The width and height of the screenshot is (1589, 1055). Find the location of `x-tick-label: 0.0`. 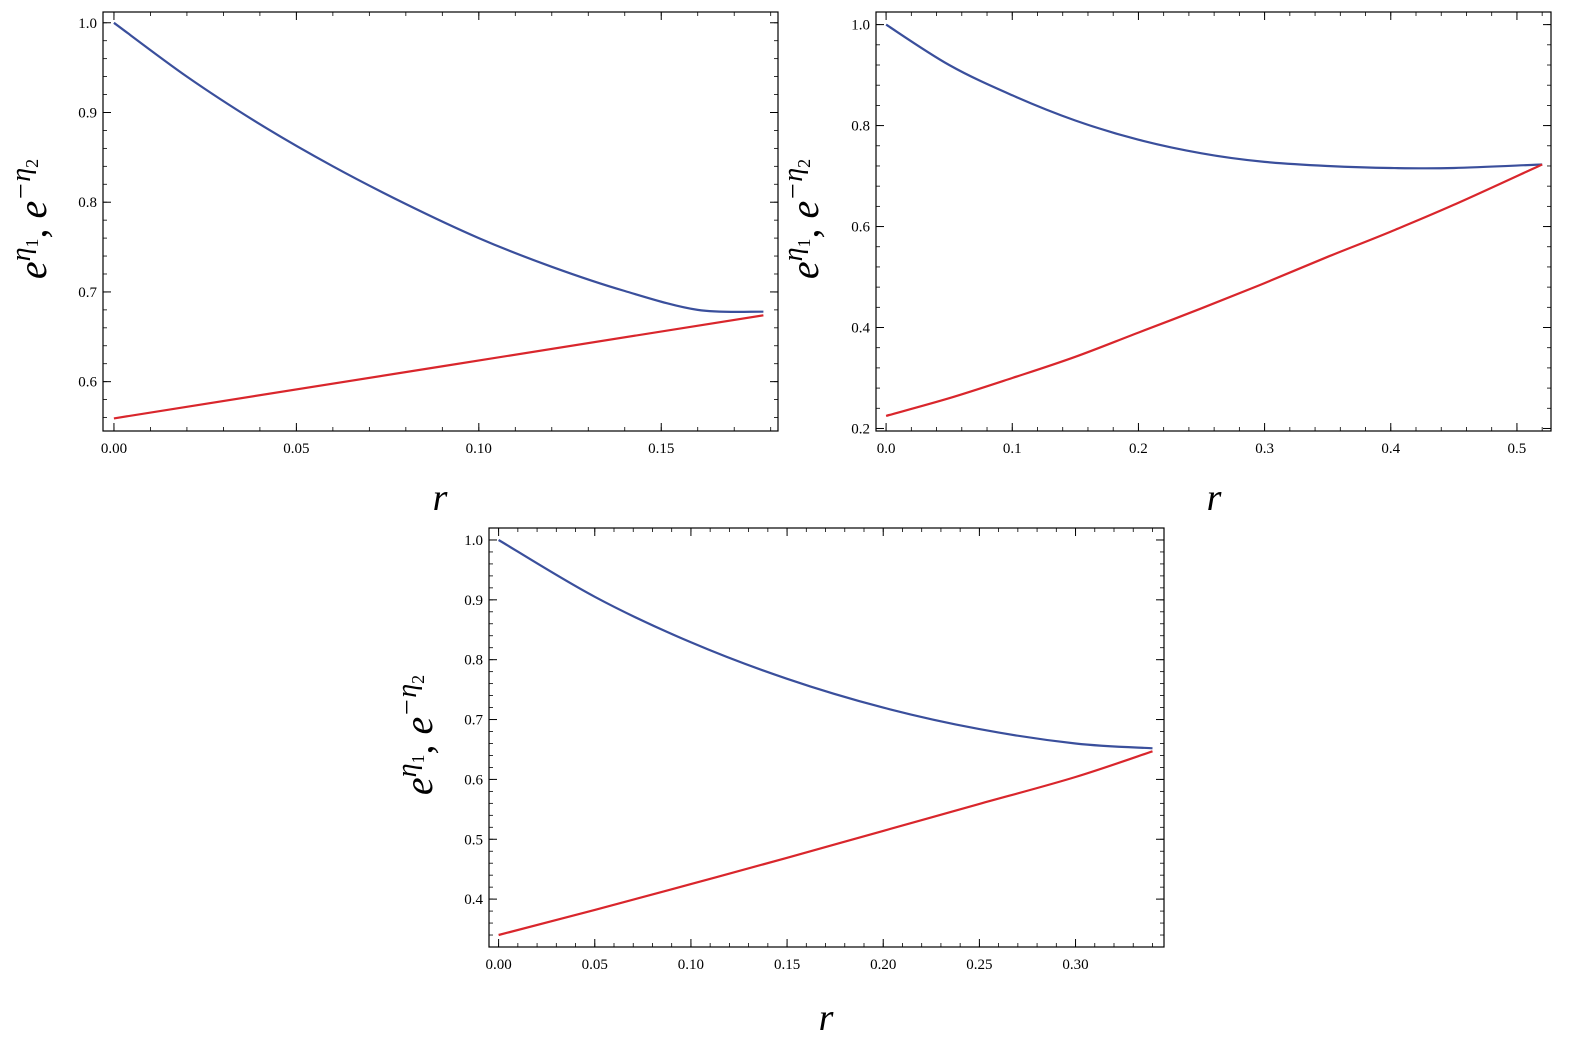

x-tick-label: 0.0 is located at coordinates (886, 449).